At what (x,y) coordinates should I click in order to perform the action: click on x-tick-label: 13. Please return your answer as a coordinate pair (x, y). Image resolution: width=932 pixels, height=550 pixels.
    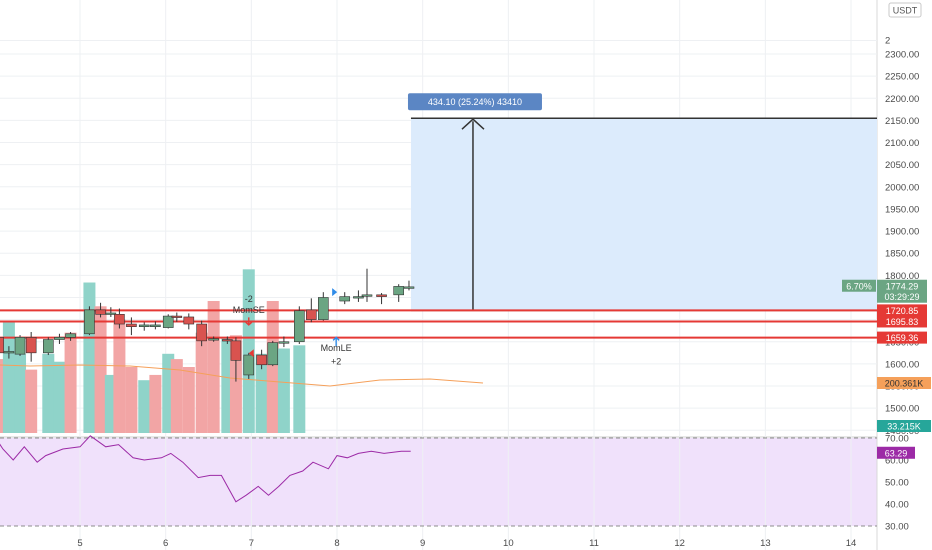
    Looking at the image, I should click on (765, 543).